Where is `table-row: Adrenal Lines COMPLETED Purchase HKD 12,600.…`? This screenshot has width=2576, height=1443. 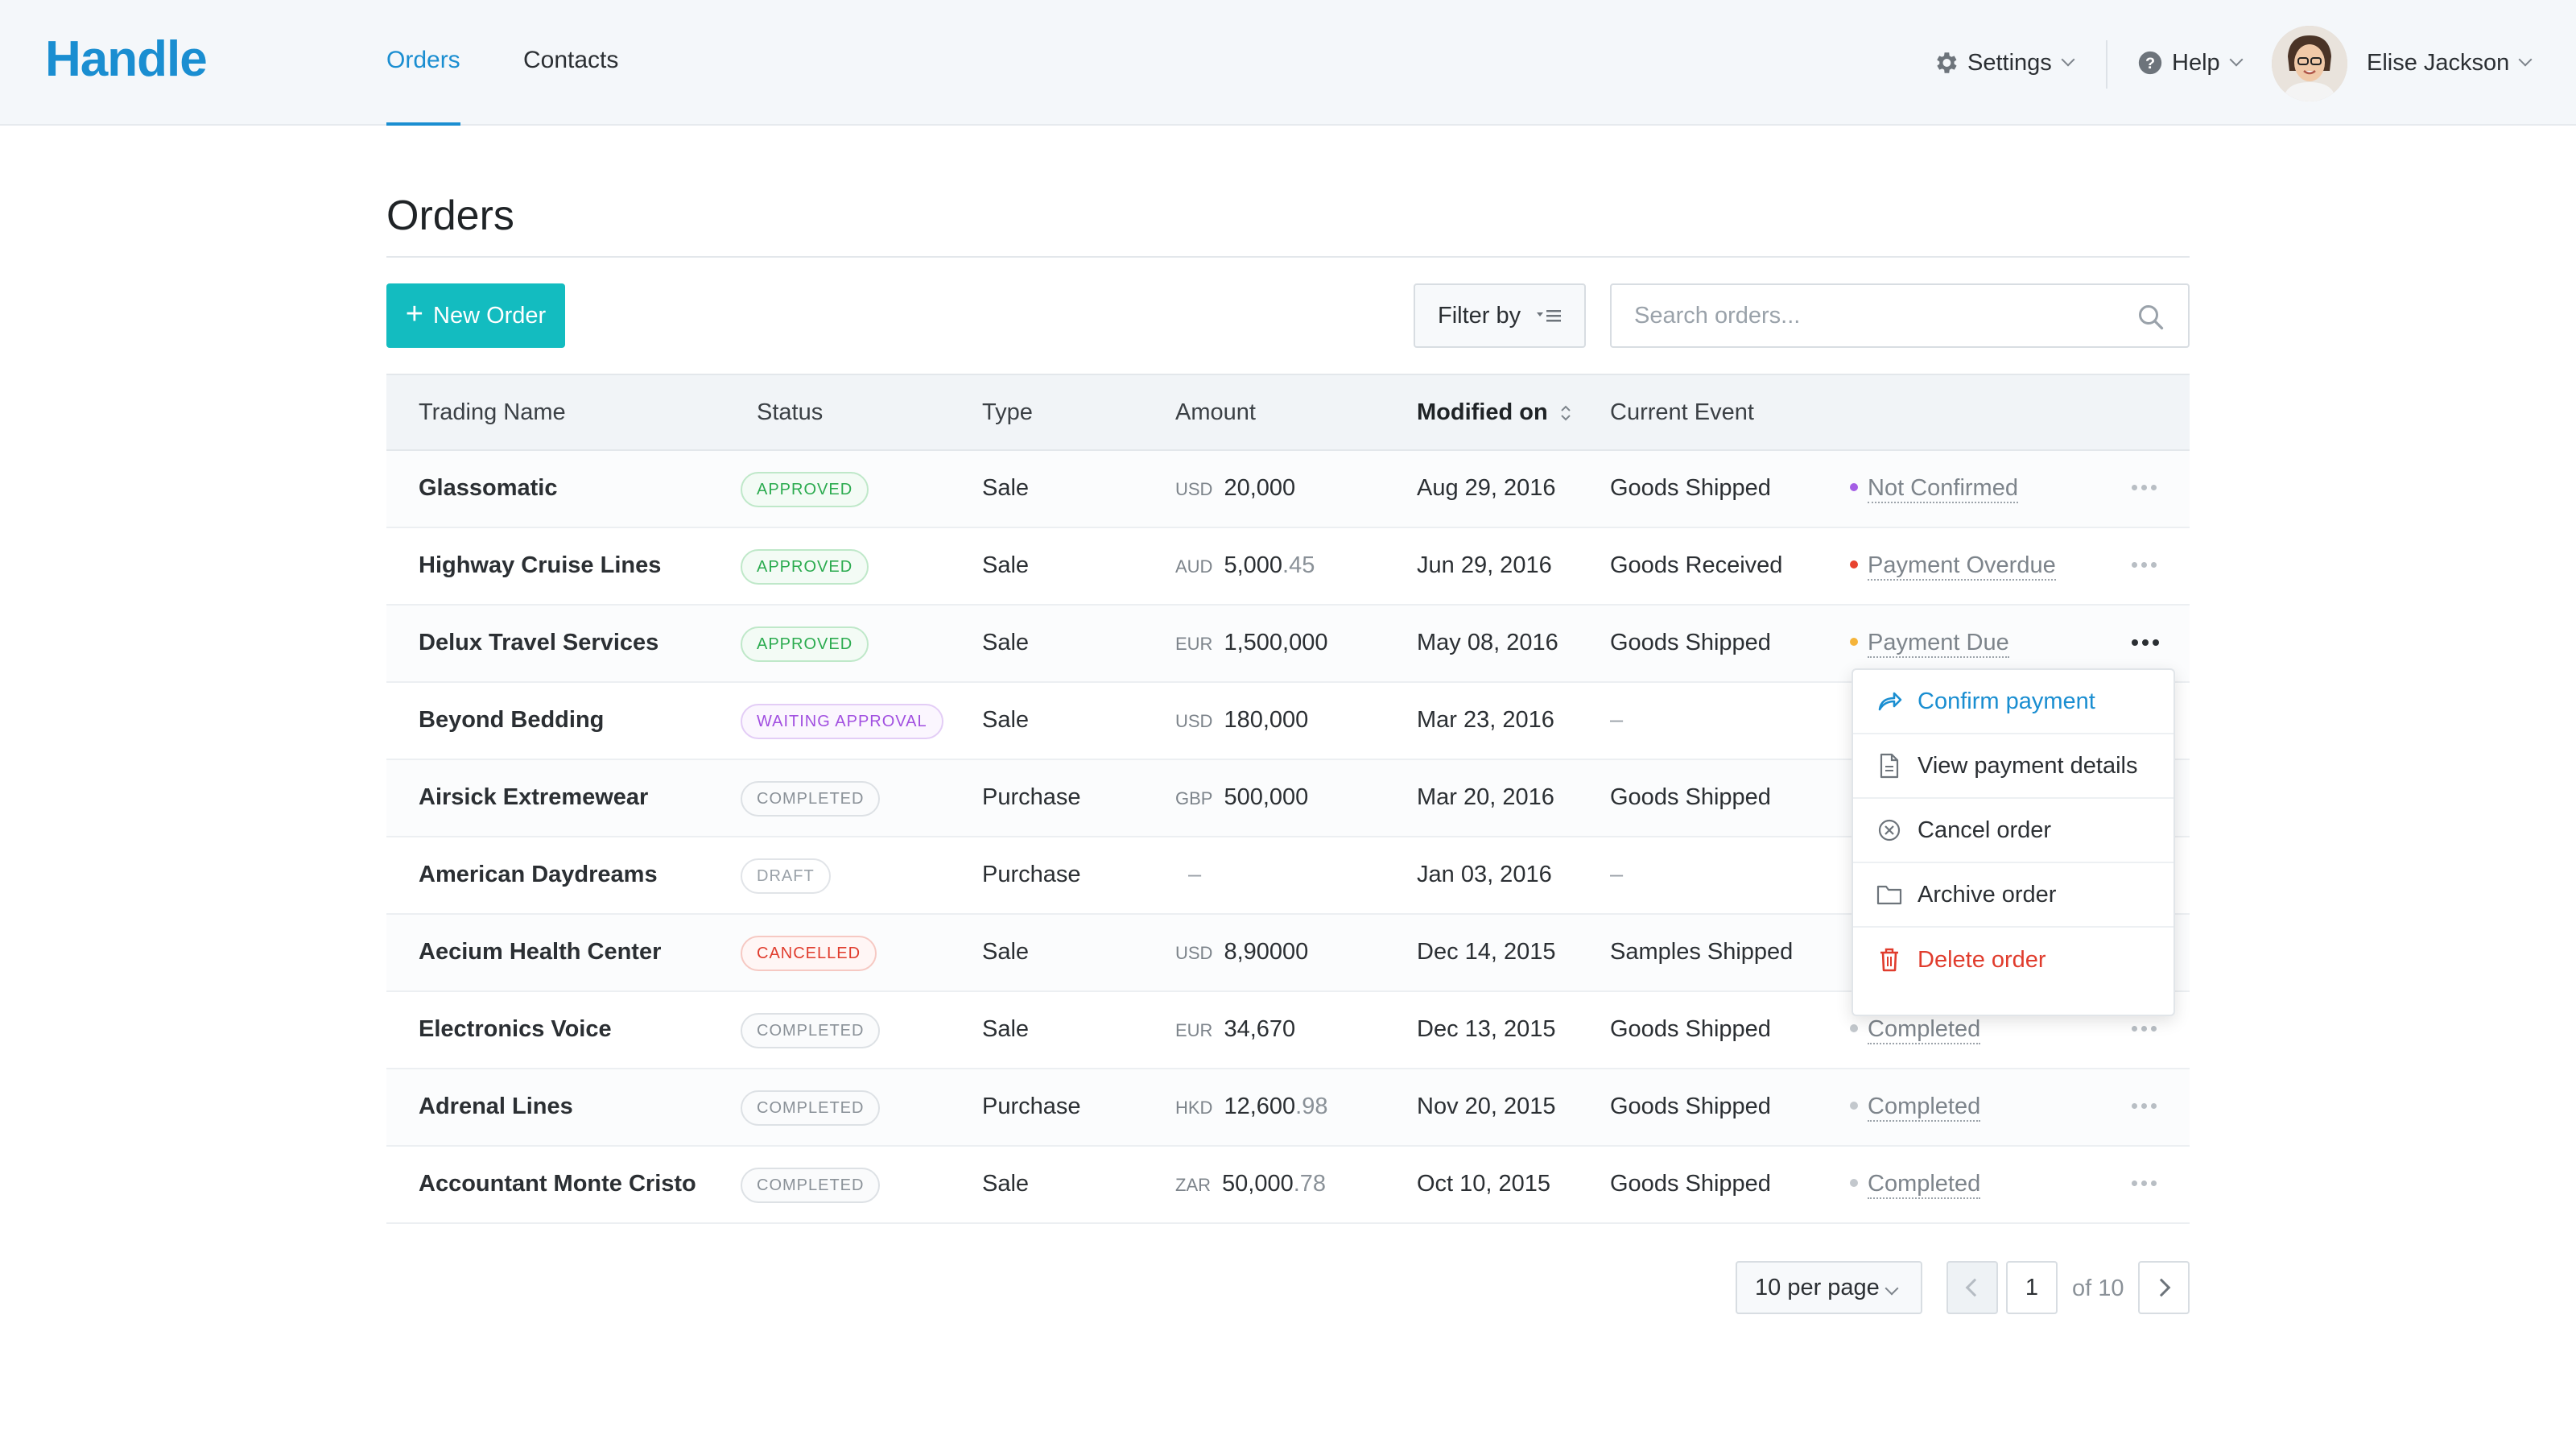
table-row: Adrenal Lines COMPLETED Purchase HKD 12,600.… is located at coordinates (1288, 1108).